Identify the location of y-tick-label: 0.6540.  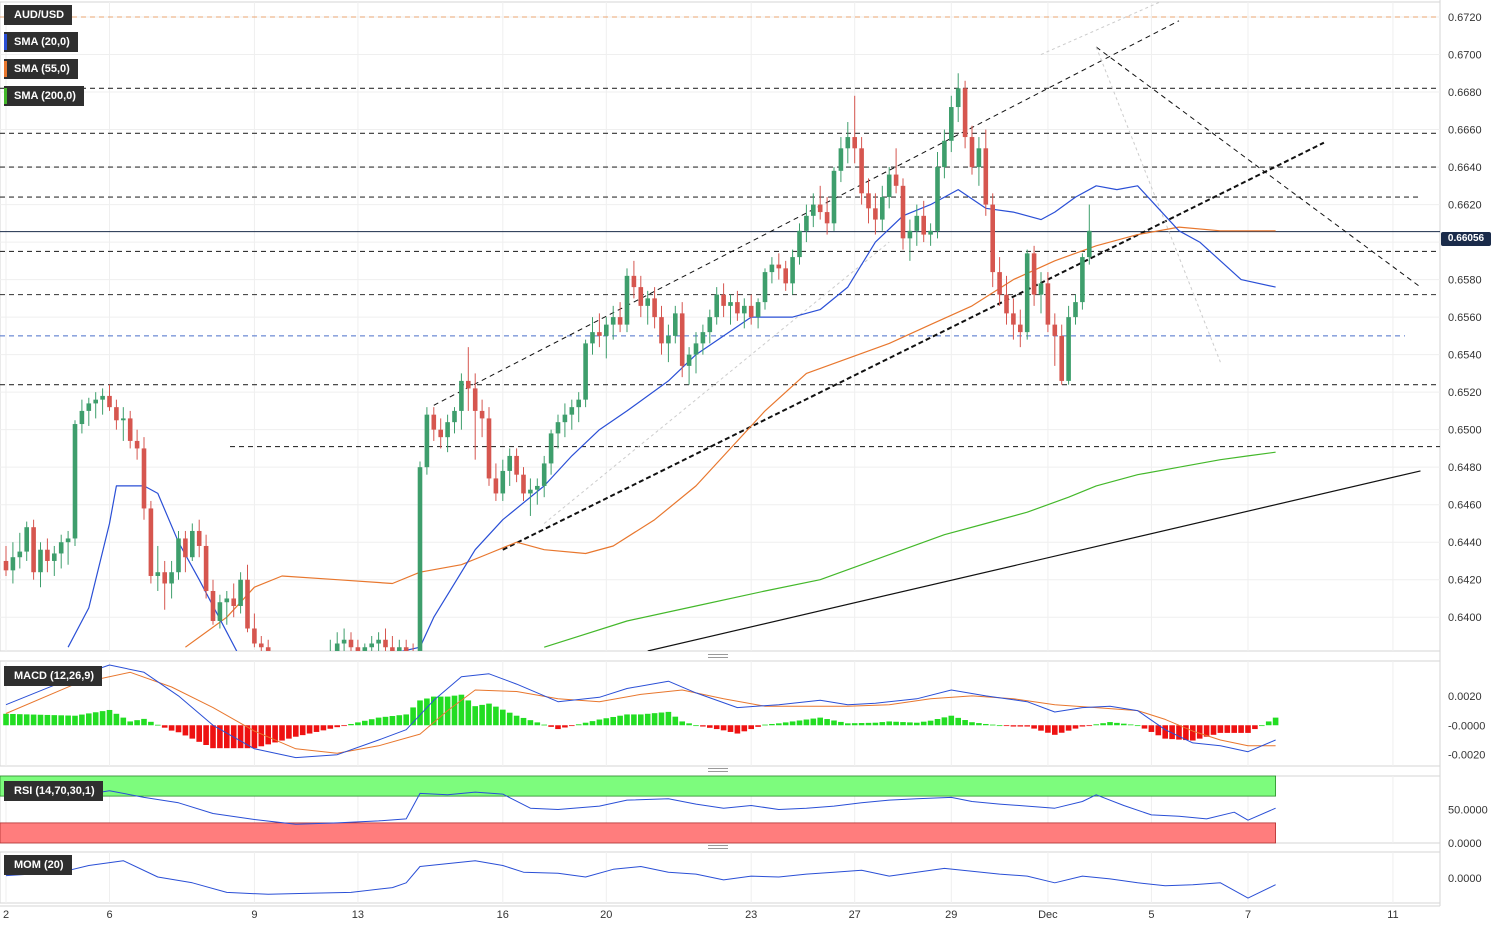
(1465, 356).